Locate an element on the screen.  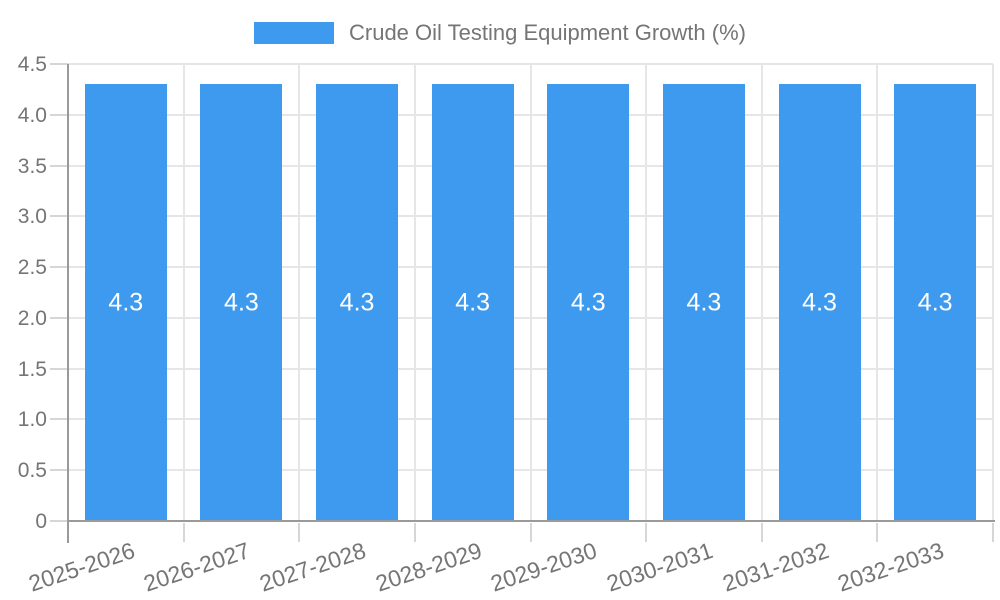
x-axis-label: 2032-2033 is located at coordinates (891, 567).